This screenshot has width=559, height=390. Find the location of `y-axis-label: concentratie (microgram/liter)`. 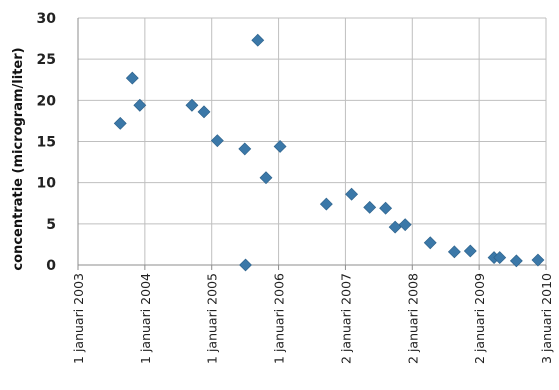

y-axis-label: concentratie (microgram/liter) is located at coordinates (18, 158).